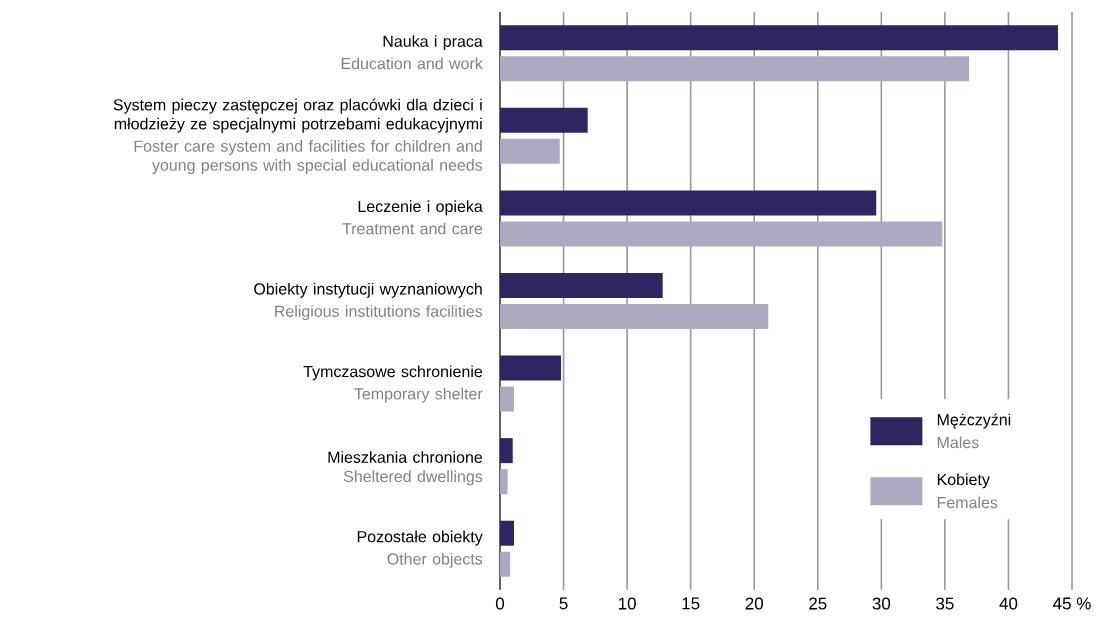 This screenshot has height=628, width=1107. Describe the element at coordinates (418, 395) in the screenshot. I see `text: Temporary shelter` at that location.